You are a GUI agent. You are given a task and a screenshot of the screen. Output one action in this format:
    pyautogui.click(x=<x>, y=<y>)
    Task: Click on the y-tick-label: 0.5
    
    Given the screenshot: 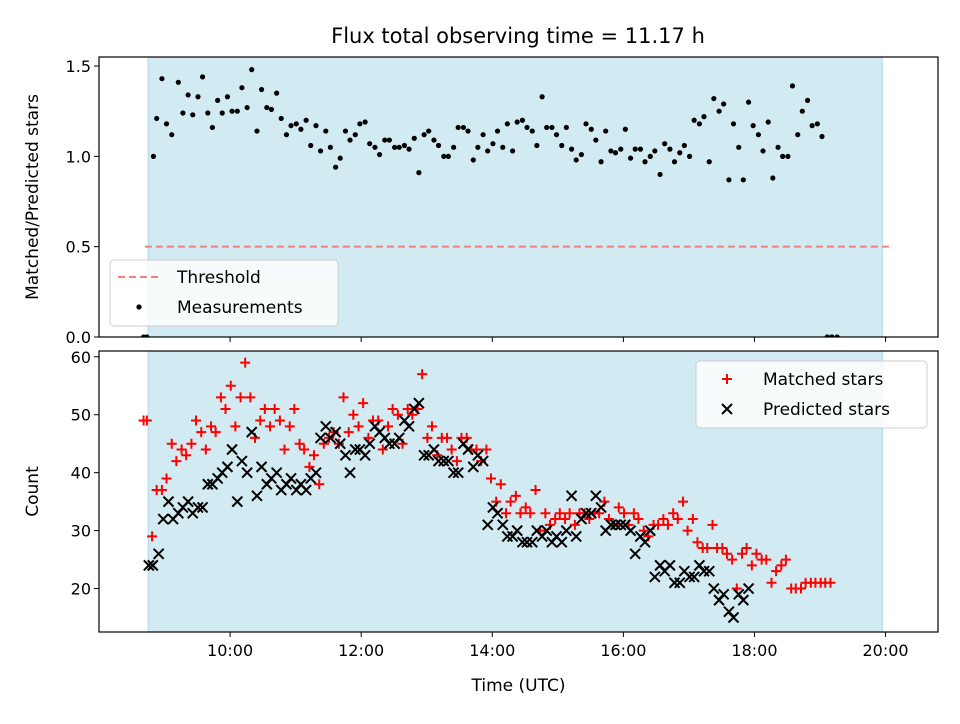 What is the action you would take?
    pyautogui.click(x=78, y=247)
    